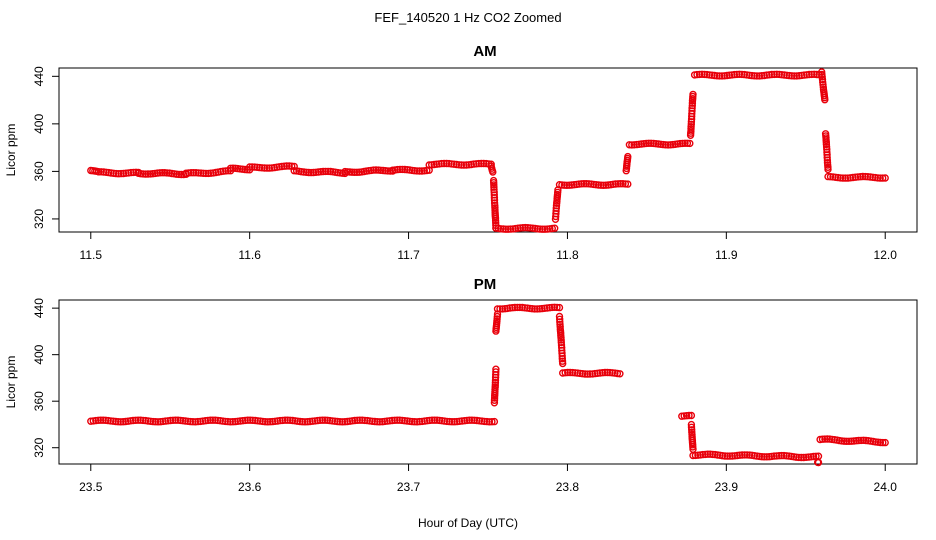 Image resolution: width=936 pixels, height=540 pixels. What do you see at coordinates (39, 401) in the screenshot?
I see `y-tick-label: 360` at bounding box center [39, 401].